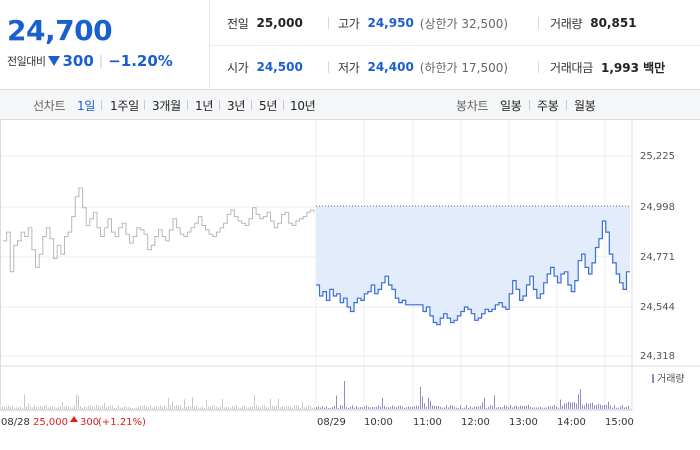 The height and width of the screenshot is (450, 700). I want to click on candle-tab-weekly: 주봉, so click(548, 106).